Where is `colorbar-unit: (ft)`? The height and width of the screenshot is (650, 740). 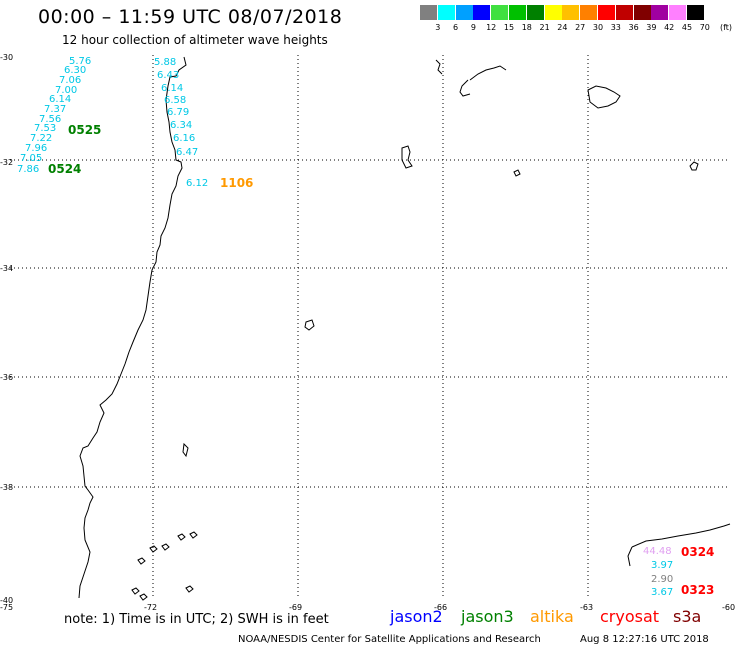 colorbar-unit: (ft) is located at coordinates (726, 27).